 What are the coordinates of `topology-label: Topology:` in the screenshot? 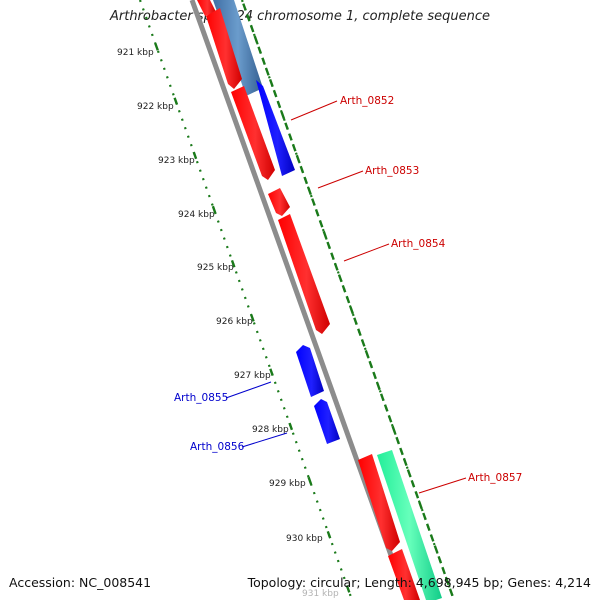 It's located at (277, 582).